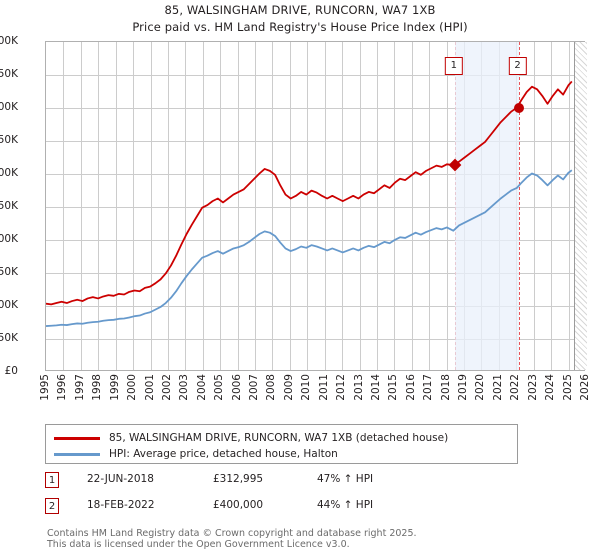 This screenshot has height=560, width=600. What do you see at coordinates (9, 305) in the screenshot?
I see `y-axis-tick-label: £100K` at bounding box center [9, 305].